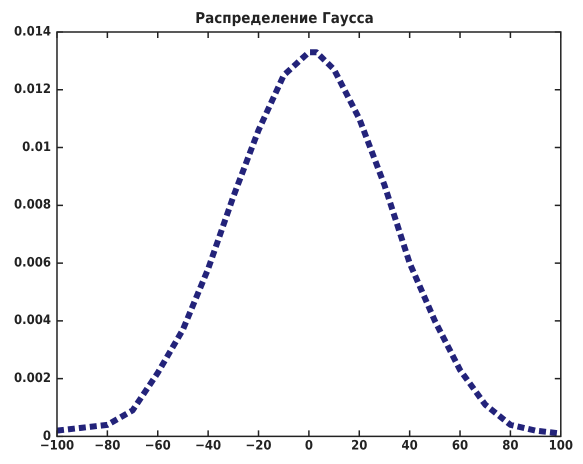 Image resolution: width=583 pixels, height=464 pixels. What do you see at coordinates (157, 446) in the screenshot?
I see `x-tick-label: −60` at bounding box center [157, 446].